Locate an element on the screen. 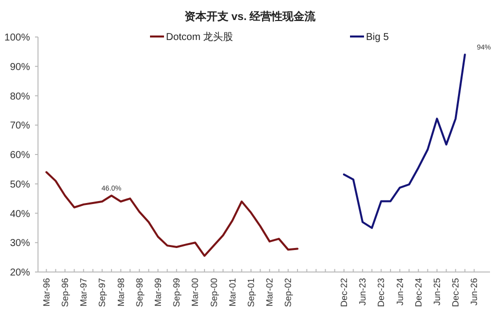  x-tick-label: Jun-26 is located at coordinates (474, 292).